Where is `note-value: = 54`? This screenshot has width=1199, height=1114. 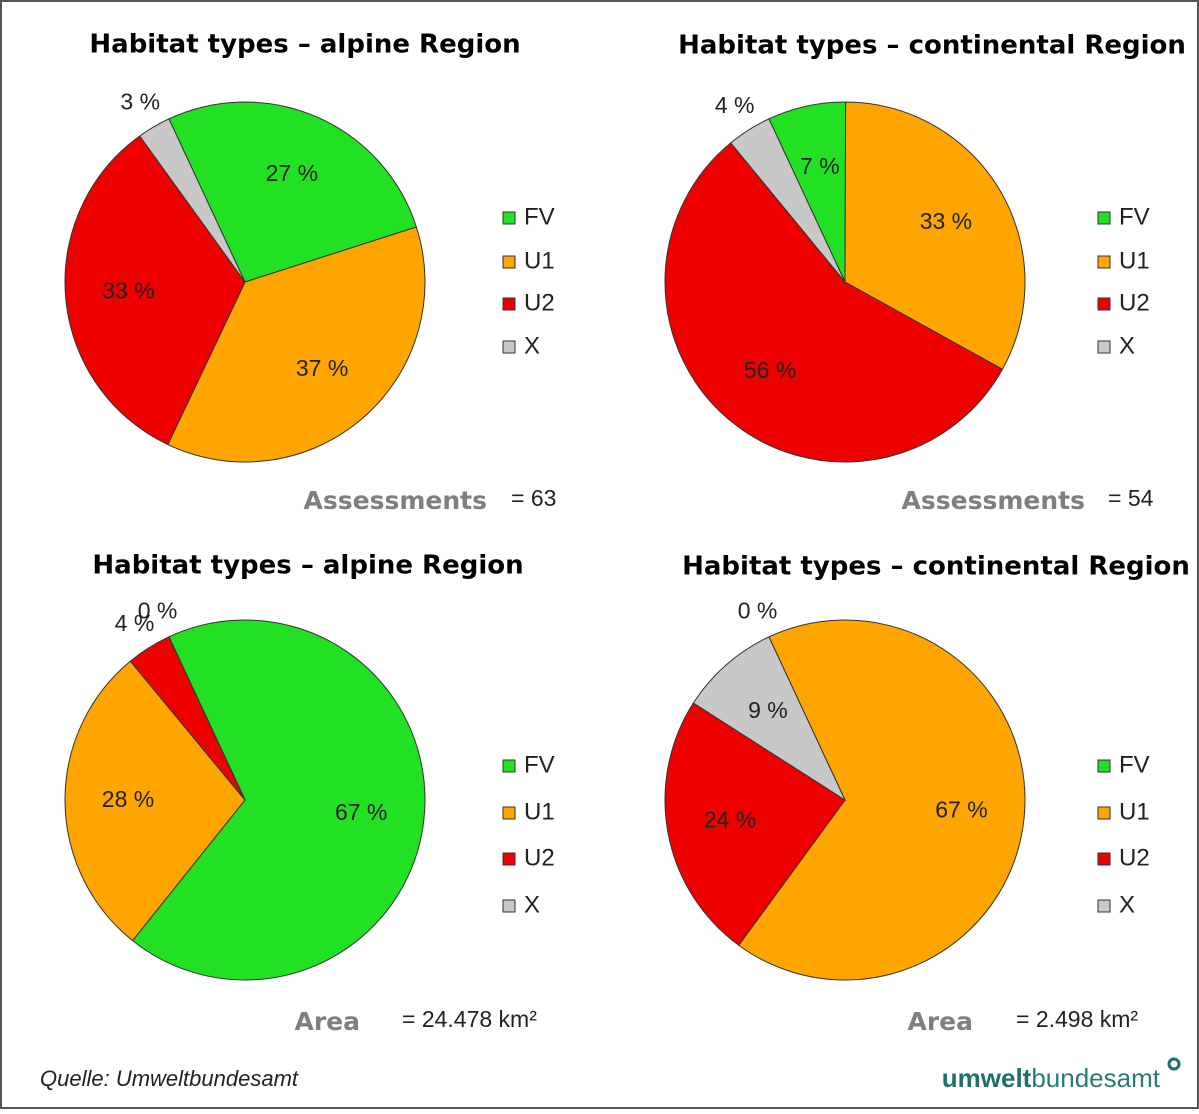 note-value: = 54 is located at coordinates (1131, 498).